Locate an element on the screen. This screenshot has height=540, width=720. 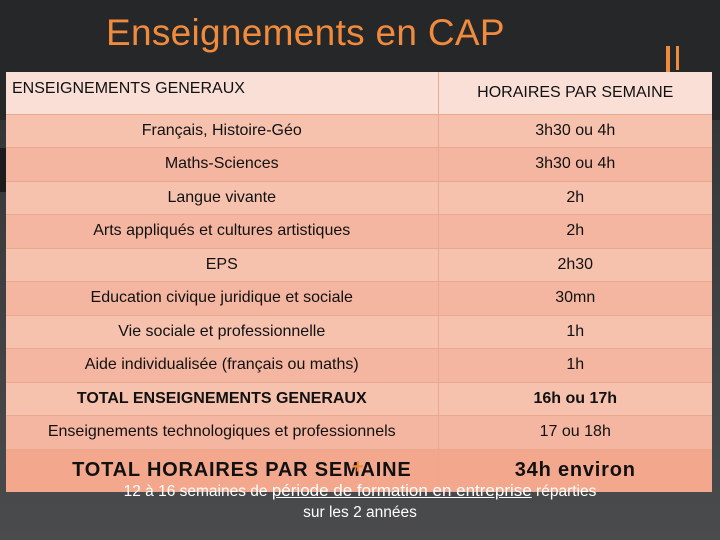
footnote-suffix: réparties is located at coordinates (564, 491).